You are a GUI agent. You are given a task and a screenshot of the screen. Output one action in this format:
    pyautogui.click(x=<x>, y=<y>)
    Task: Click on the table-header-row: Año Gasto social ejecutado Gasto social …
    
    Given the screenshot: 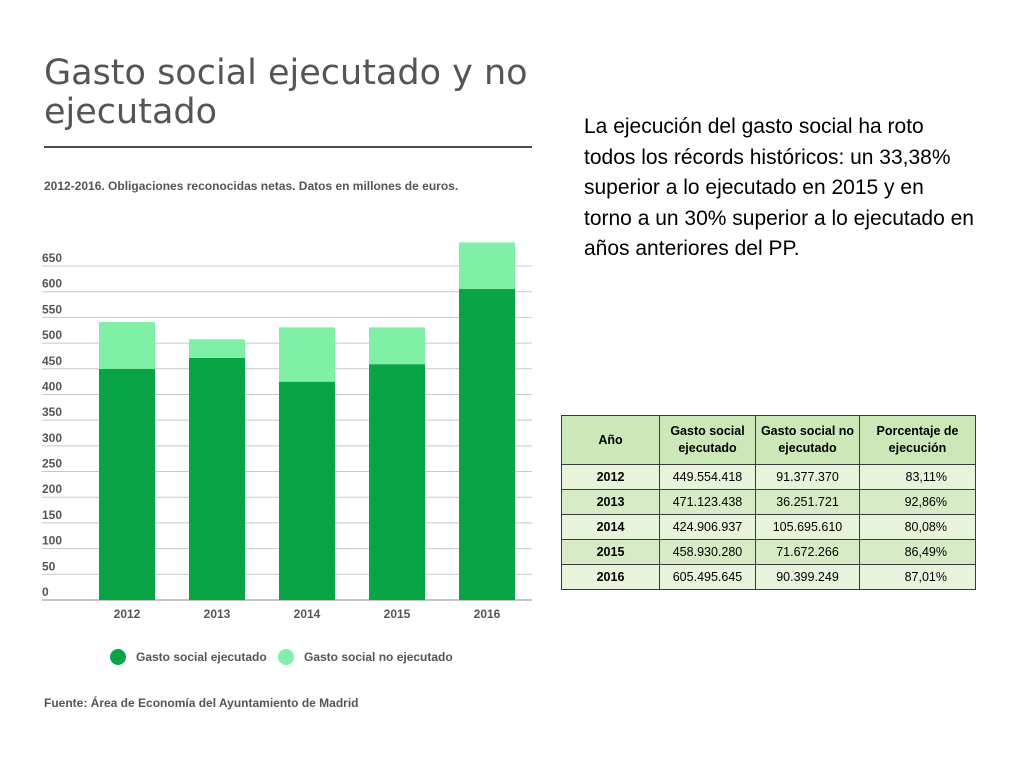 What is the action you would take?
    pyautogui.click(x=768, y=440)
    